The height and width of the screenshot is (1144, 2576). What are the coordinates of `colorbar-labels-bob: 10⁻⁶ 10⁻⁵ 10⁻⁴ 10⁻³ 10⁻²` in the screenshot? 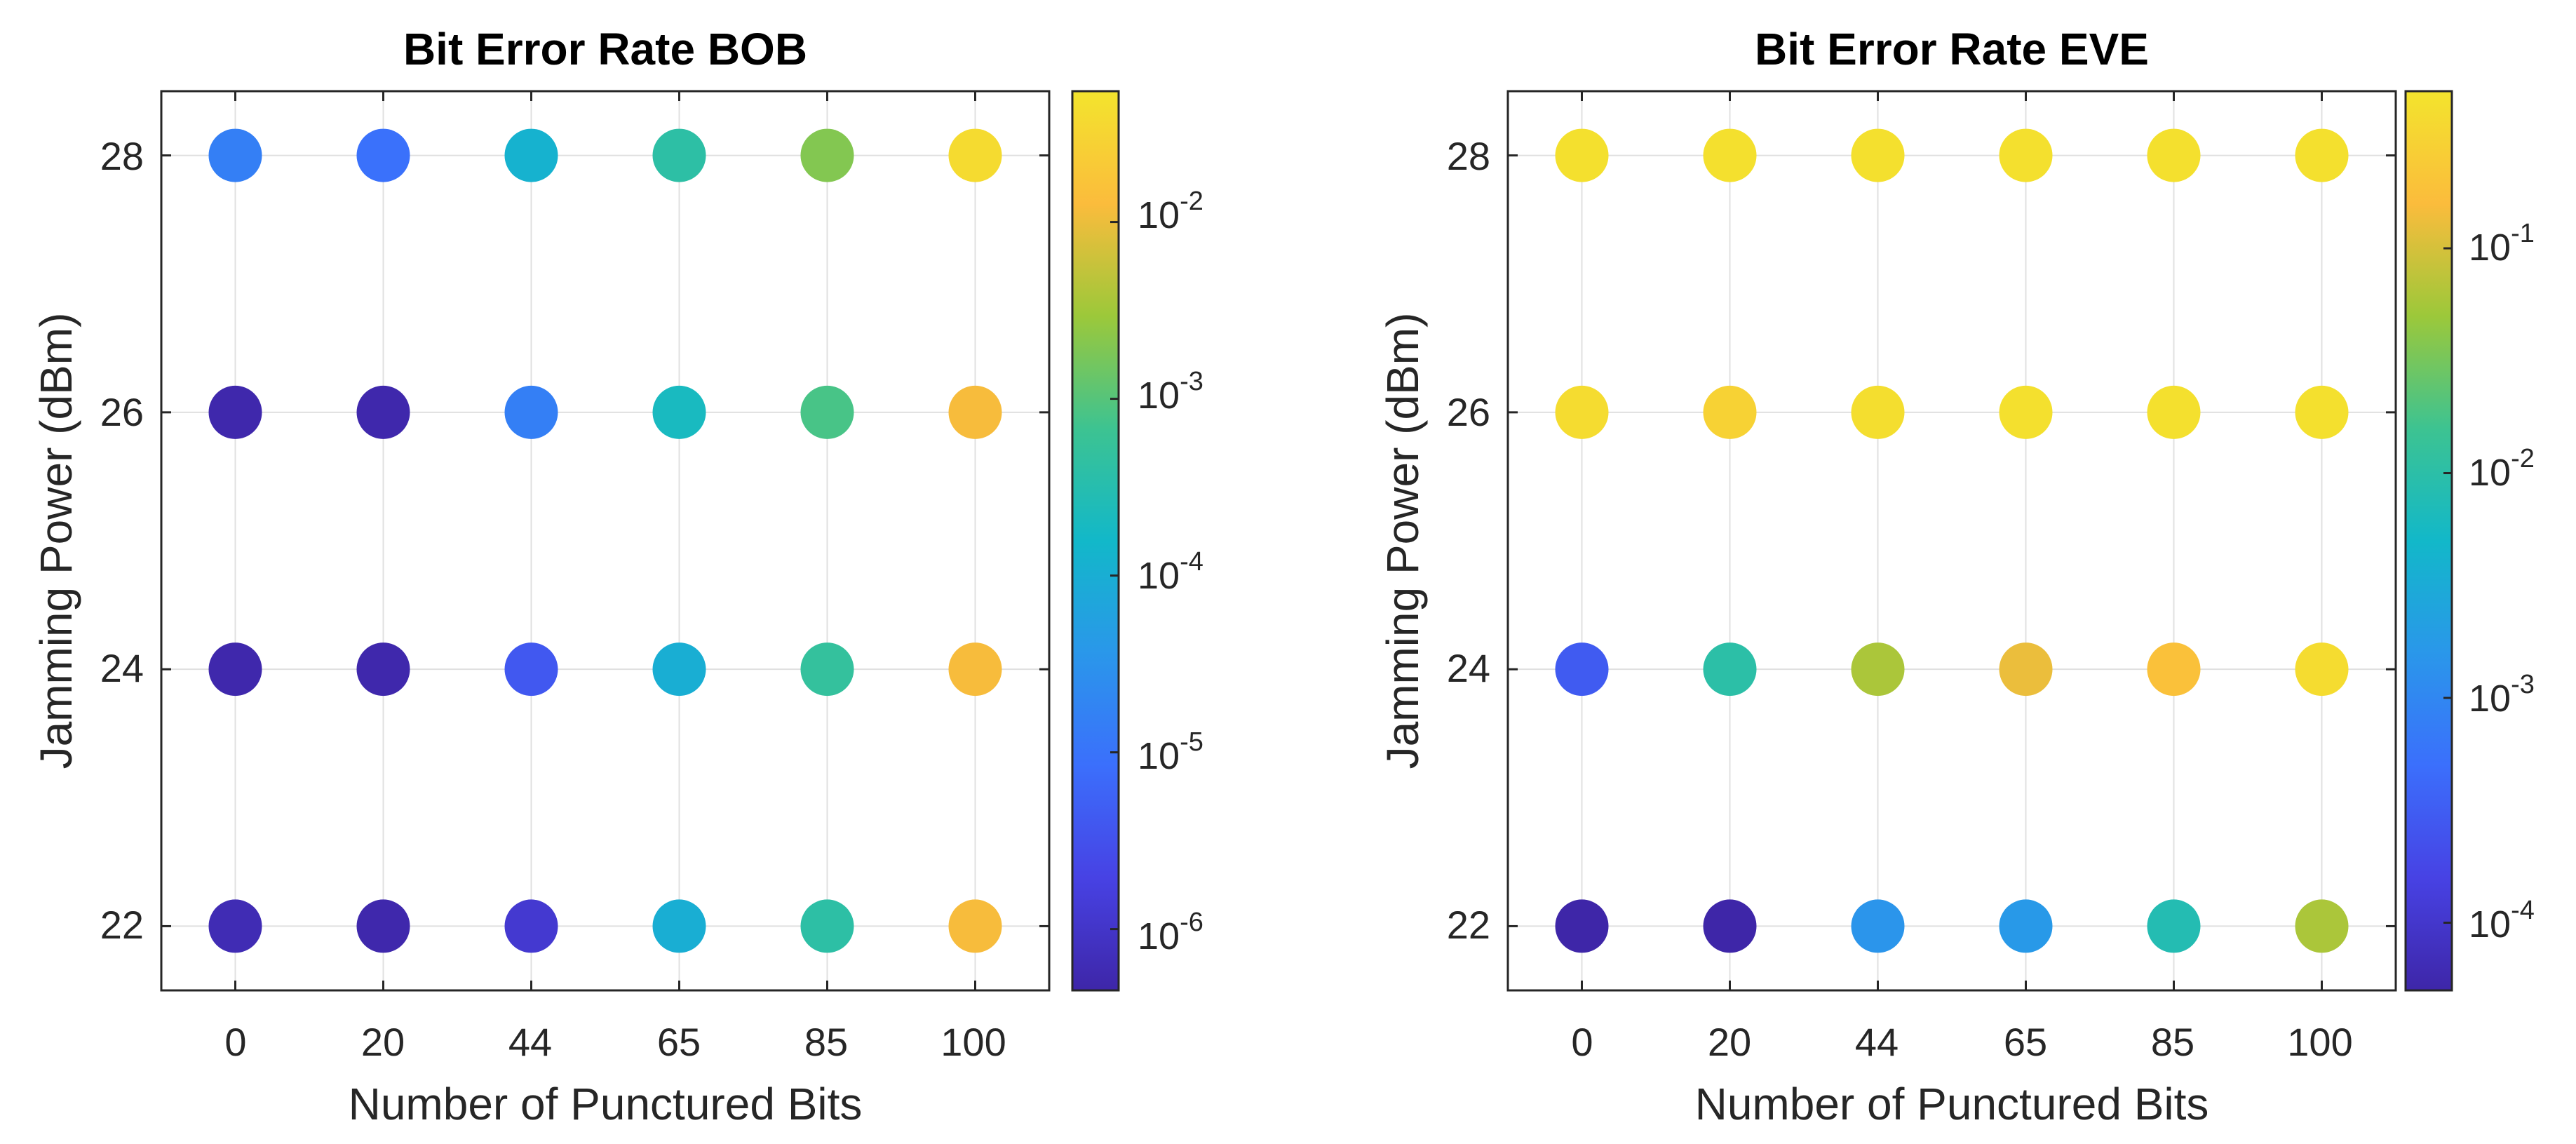 It's located at (1170, 572).